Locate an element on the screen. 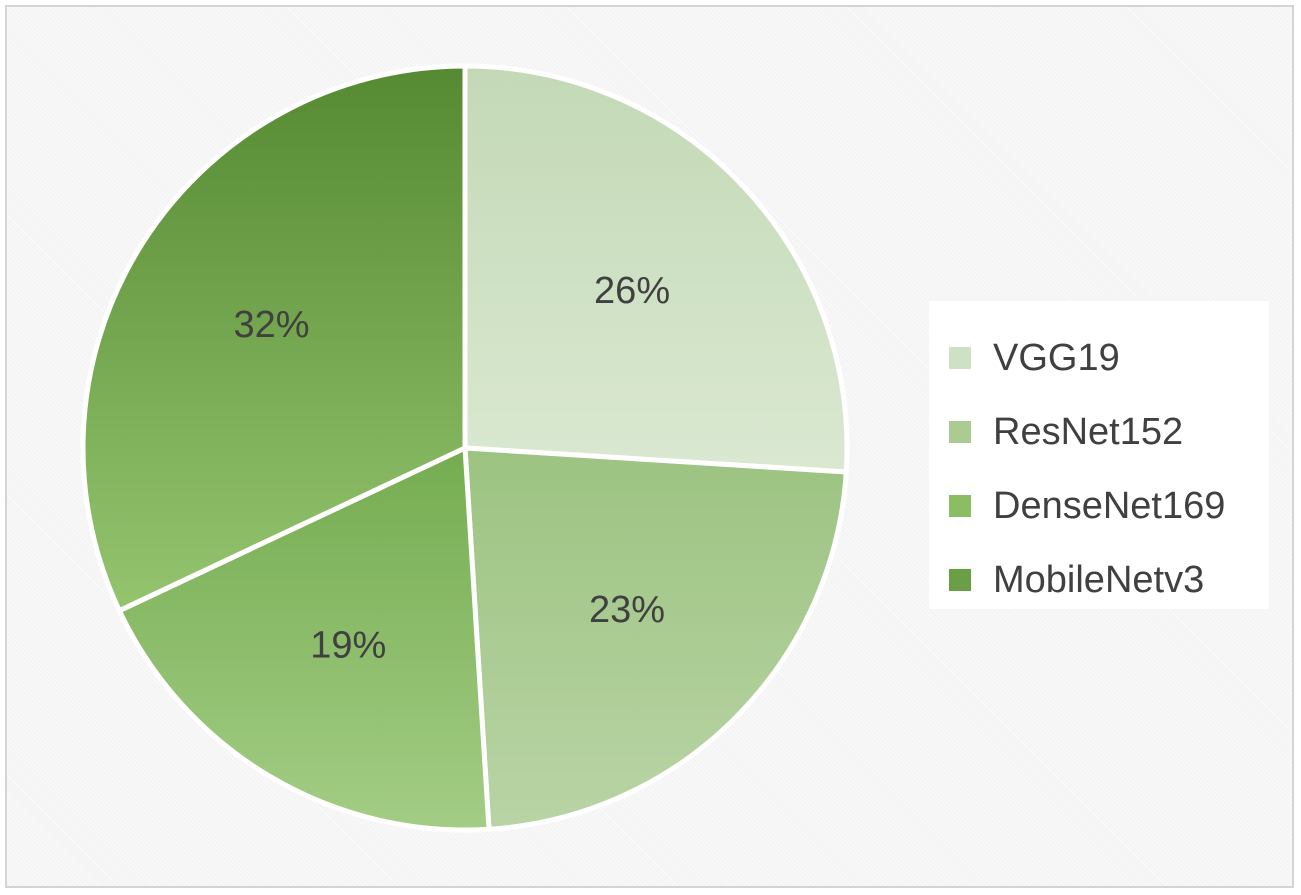 The width and height of the screenshot is (1301, 895). legend-item-densenet169: DenseNet169 is located at coordinates (1099, 506).